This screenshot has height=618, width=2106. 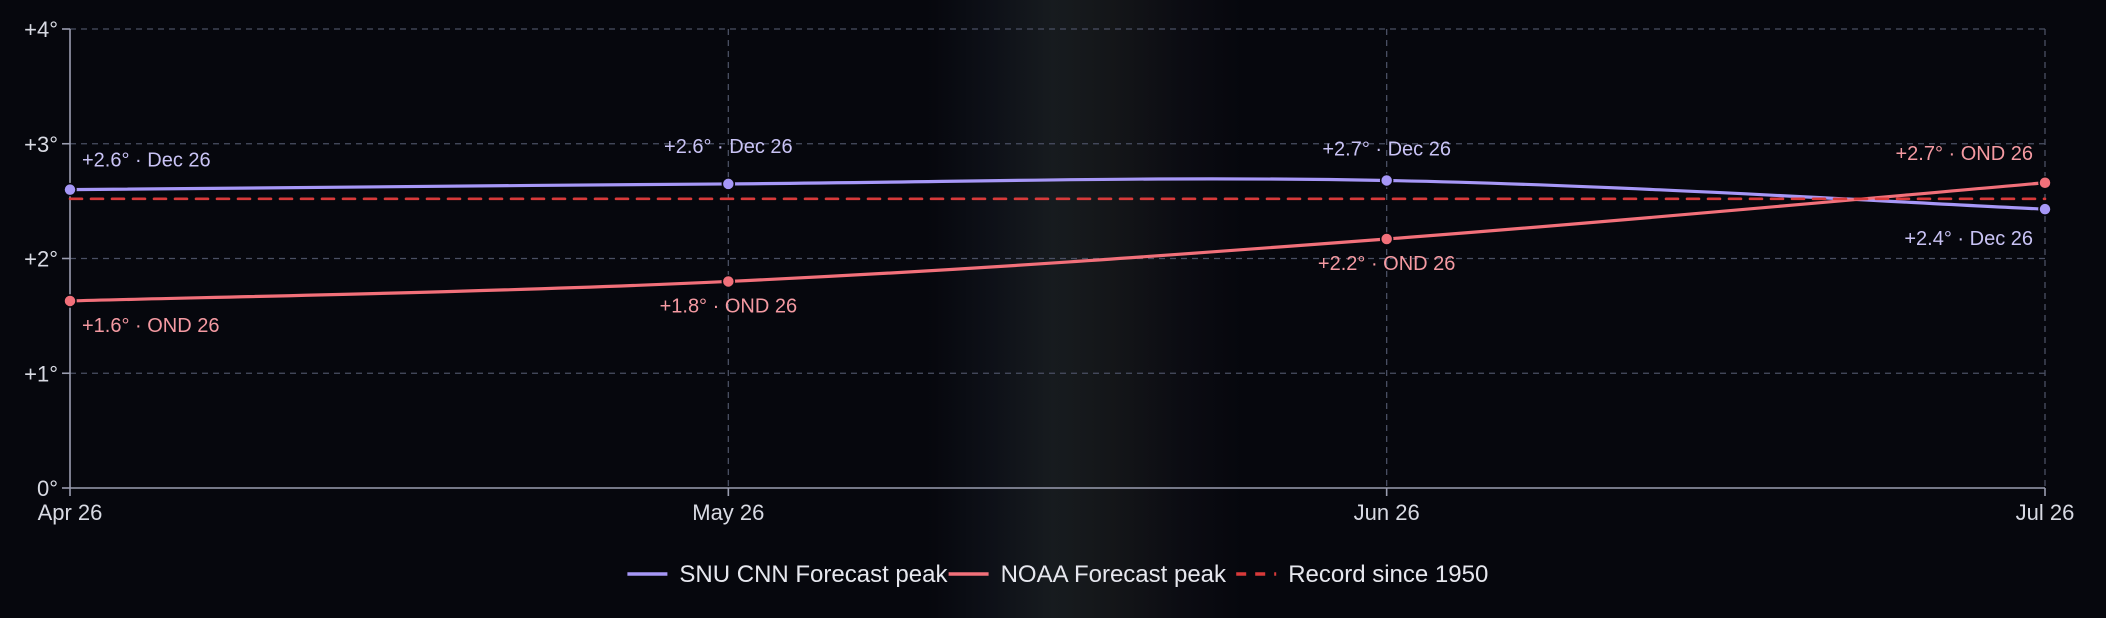 I want to click on data-label: +2.2° · OND 26, so click(x=1387, y=264).